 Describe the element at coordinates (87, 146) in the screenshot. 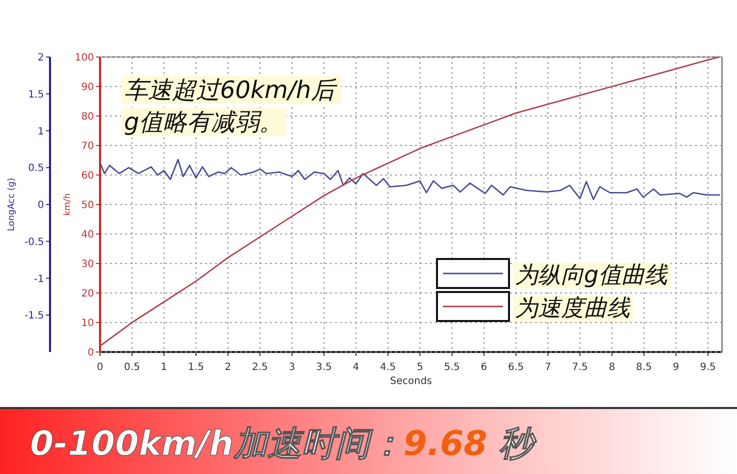

I see `y2-tick-label: 70` at that location.